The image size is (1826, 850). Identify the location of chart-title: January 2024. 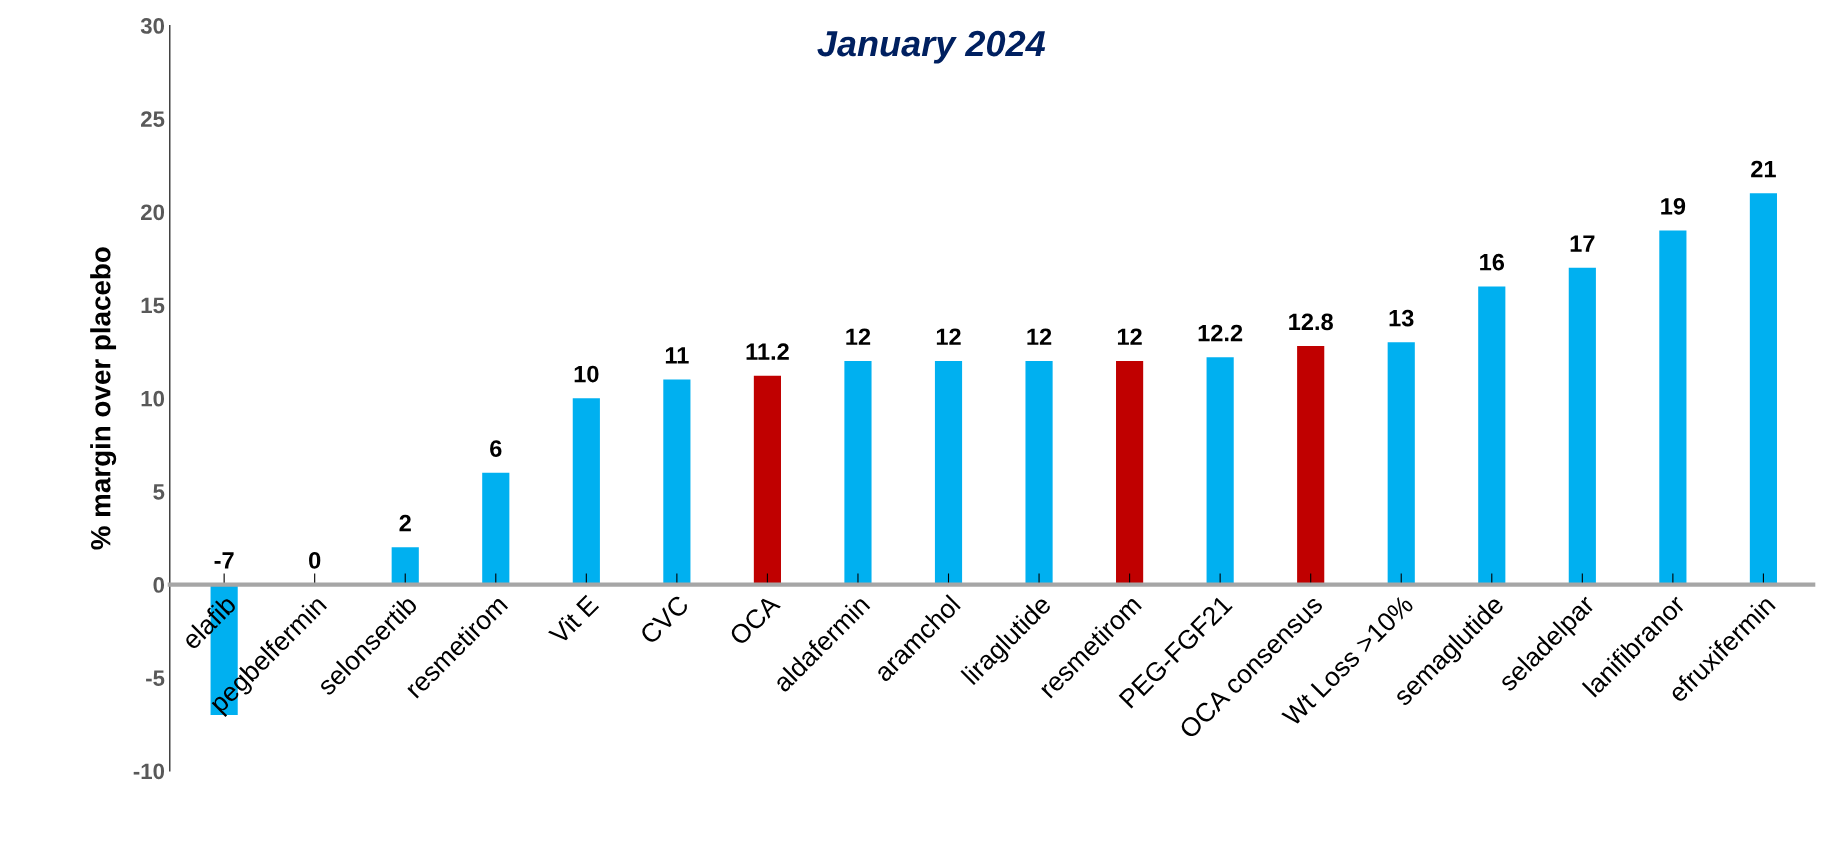
(931, 47).